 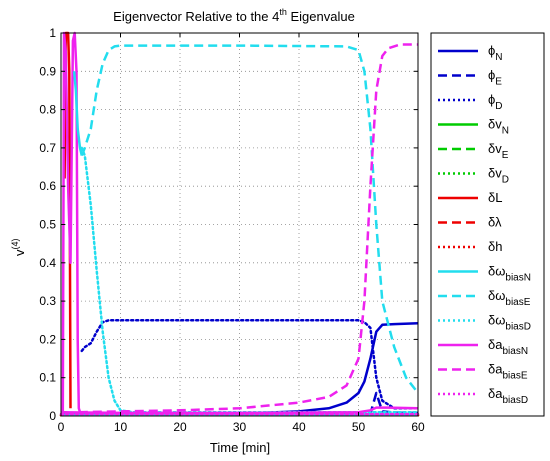 What do you see at coordinates (509, 323) in the screenshot?
I see `legend-label: δωbiasD` at bounding box center [509, 323].